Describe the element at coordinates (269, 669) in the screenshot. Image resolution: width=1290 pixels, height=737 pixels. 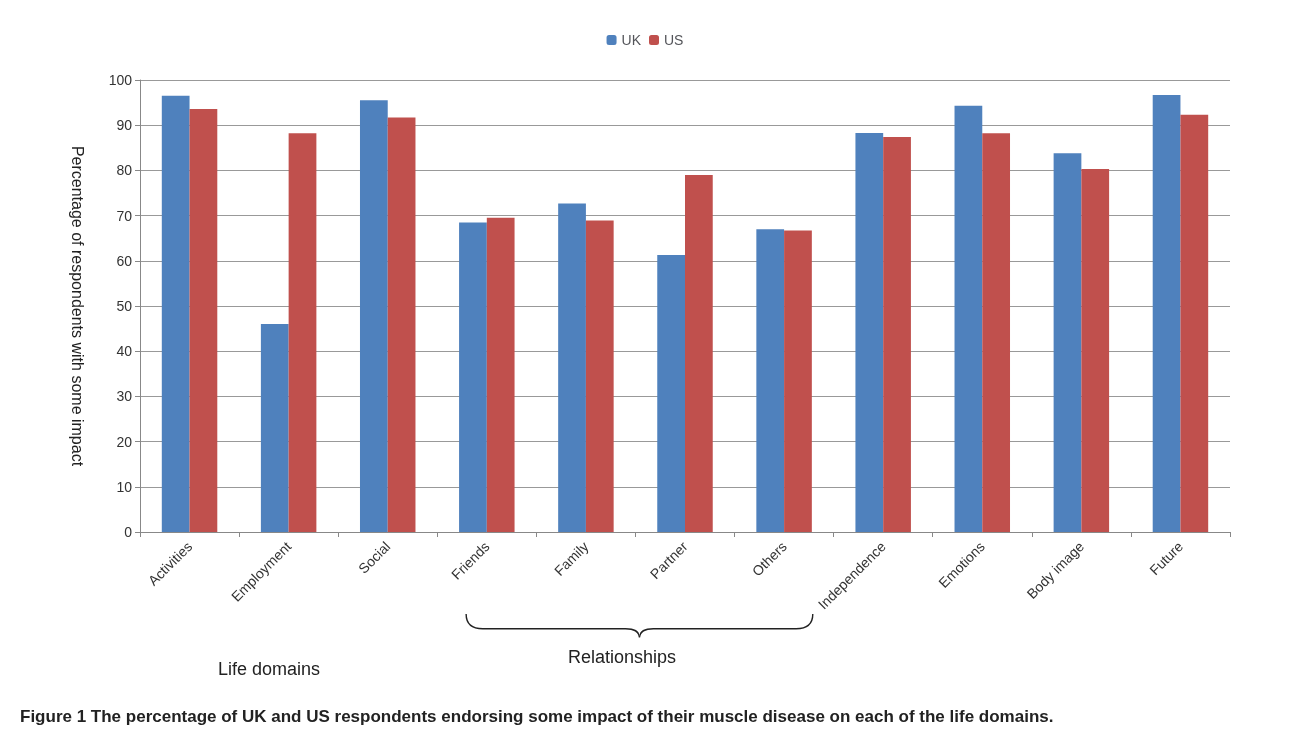
I see `text: Life domains` at that location.